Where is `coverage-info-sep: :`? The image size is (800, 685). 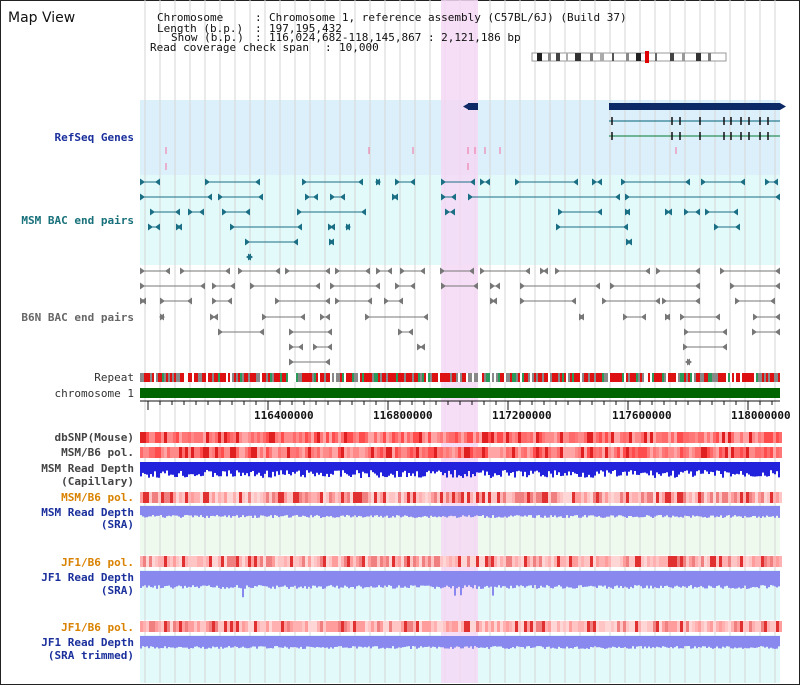 coverage-info-sep: : is located at coordinates (328, 47).